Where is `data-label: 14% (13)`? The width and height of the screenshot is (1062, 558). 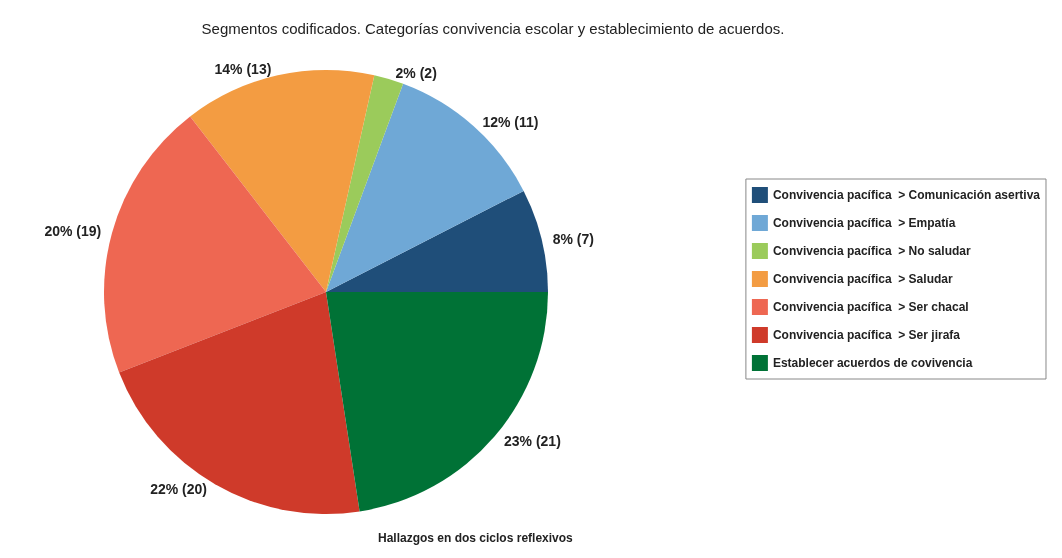 data-label: 14% (13) is located at coordinates (243, 69).